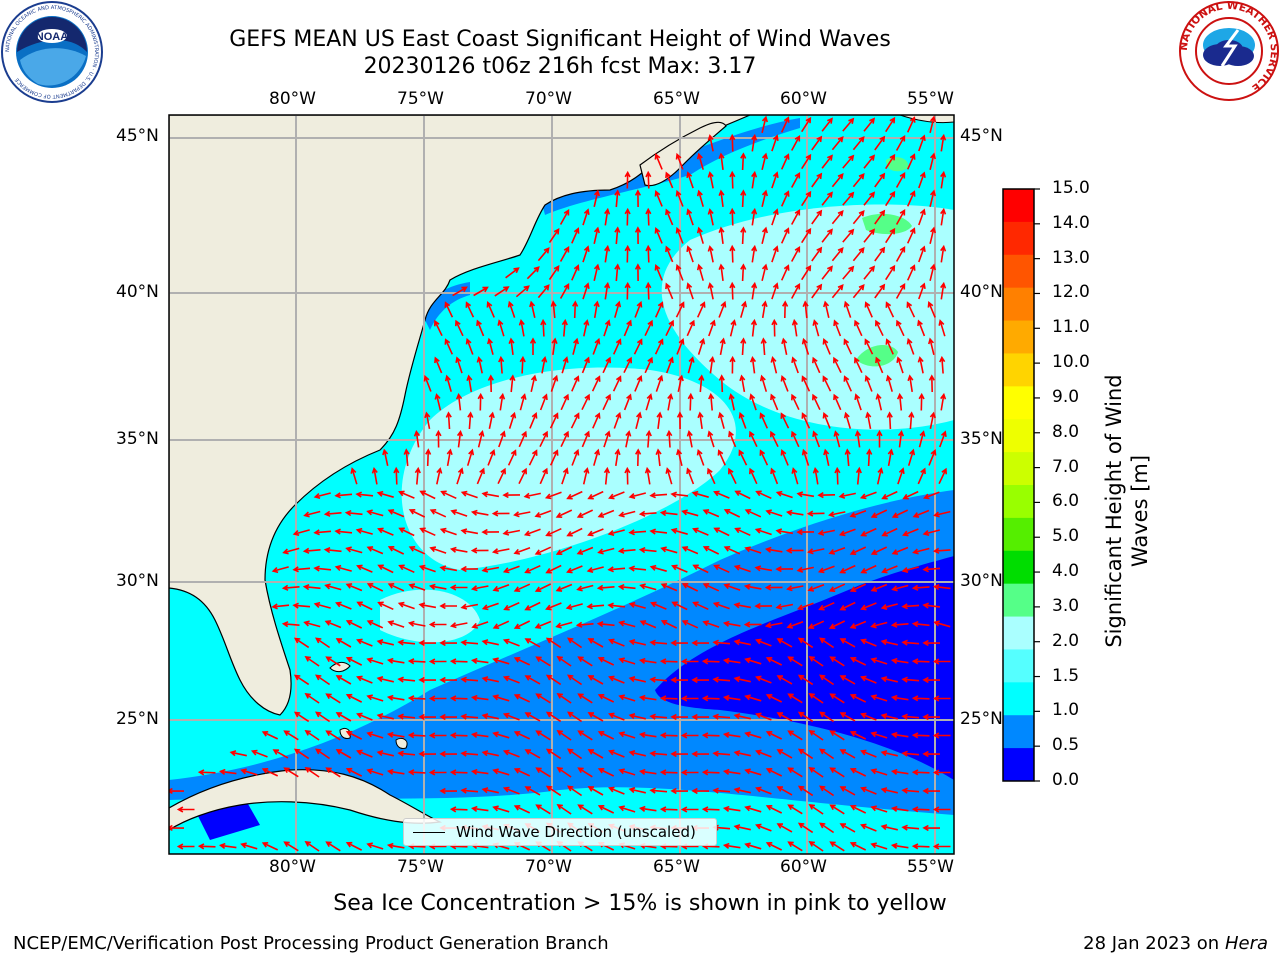  What do you see at coordinates (1229, 50) in the screenshot?
I see `nws-logo: NATIONAL WEATHER SERVICE` at bounding box center [1229, 50].